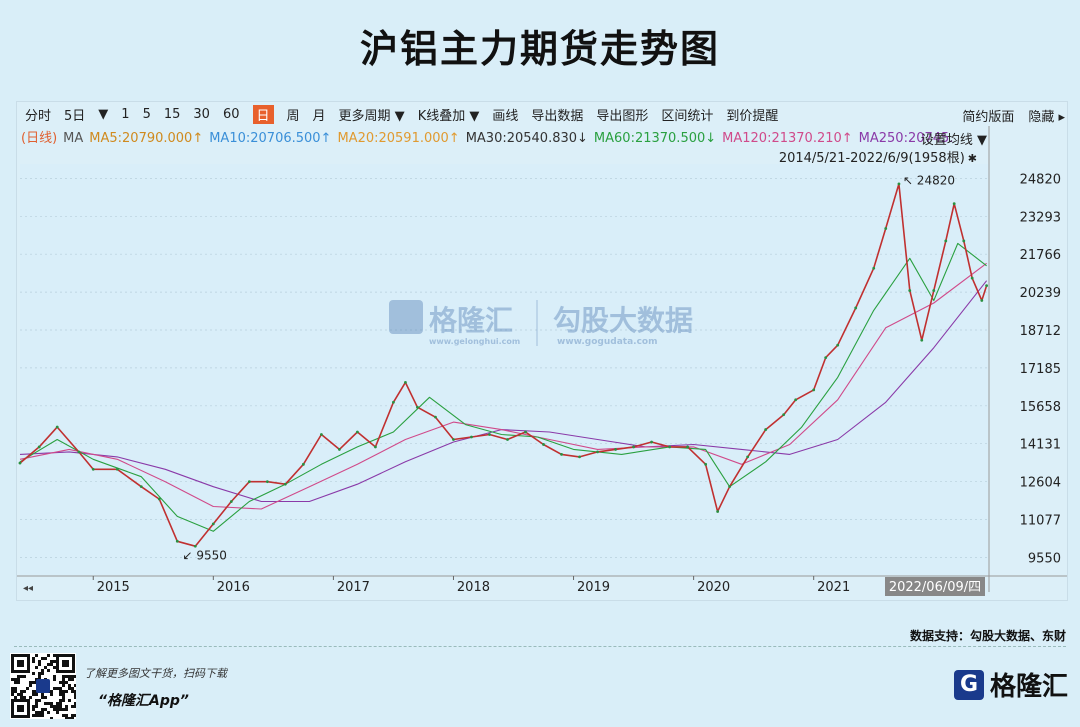  I want to click on toolbar-right: 简约版面 隐藏 ▸, so click(1006, 115).